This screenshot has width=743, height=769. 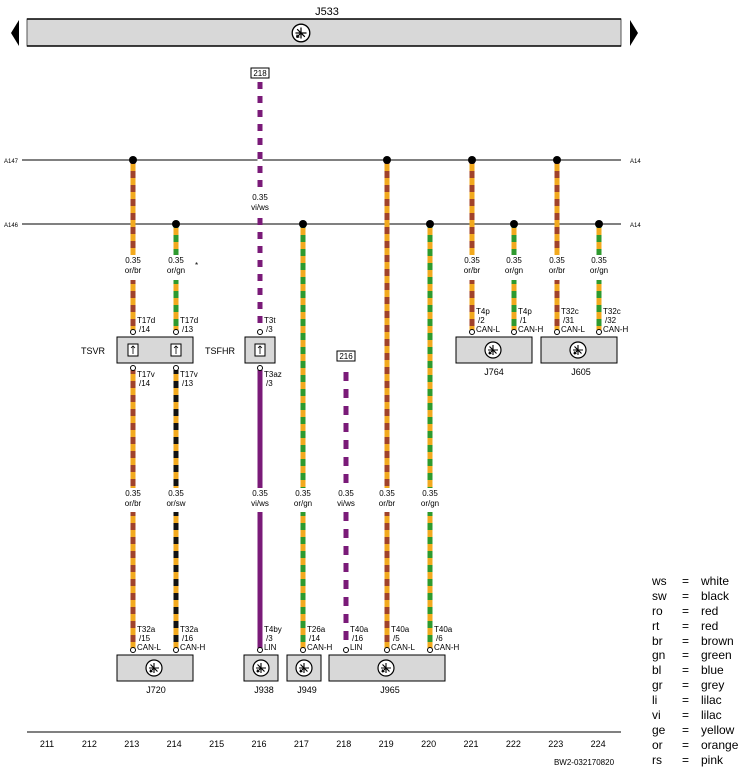 I want to click on column-number: 220, so click(x=428, y=744).